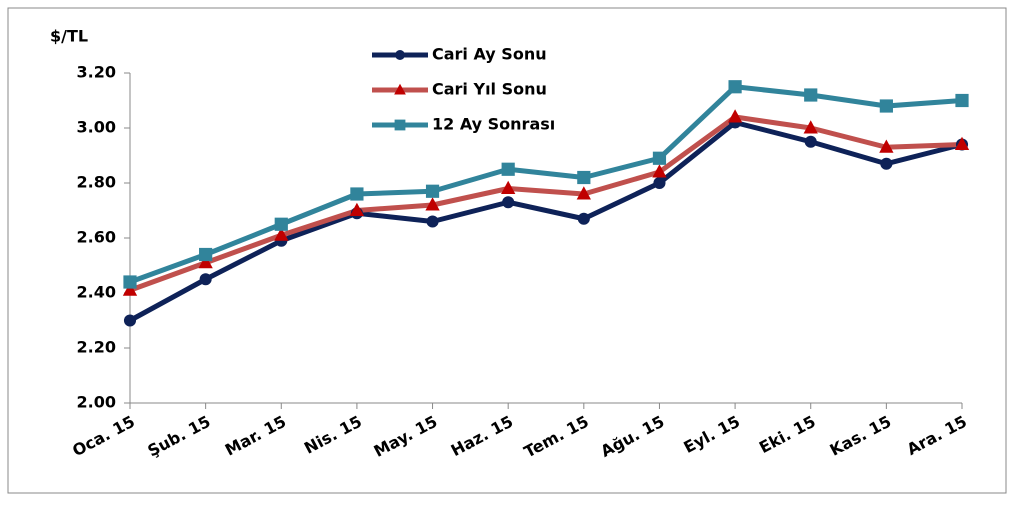 The height and width of the screenshot is (511, 1016). I want to click on legend-label: Cari Yıl Sonu, so click(489, 89).